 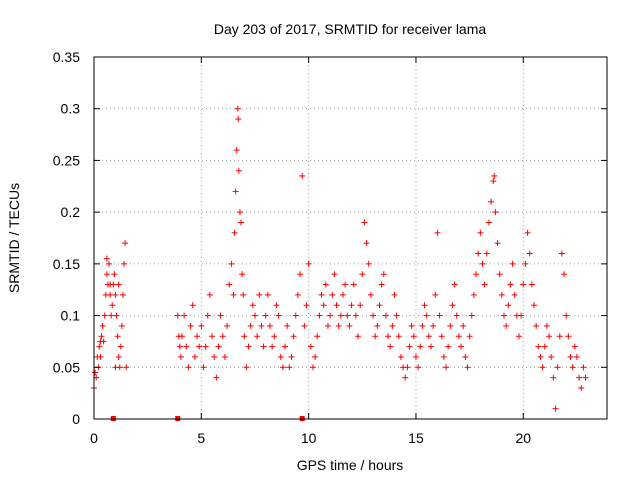 I want to click on y-tick-label: 0.15, so click(x=66, y=264).